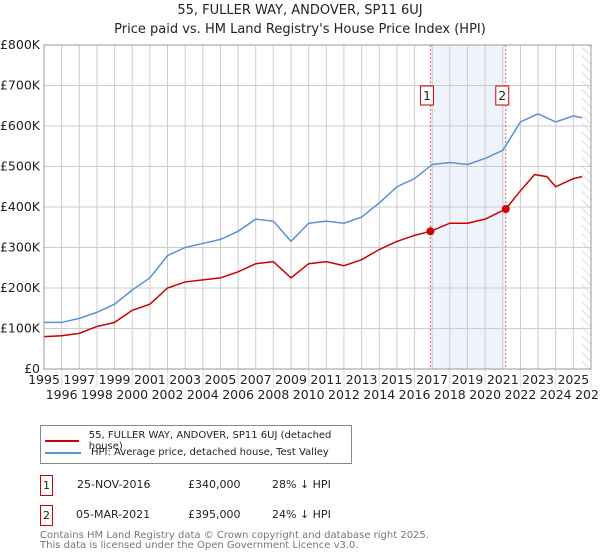 This screenshot has height=560, width=600. I want to click on x-tick-label: 2019, so click(468, 379).